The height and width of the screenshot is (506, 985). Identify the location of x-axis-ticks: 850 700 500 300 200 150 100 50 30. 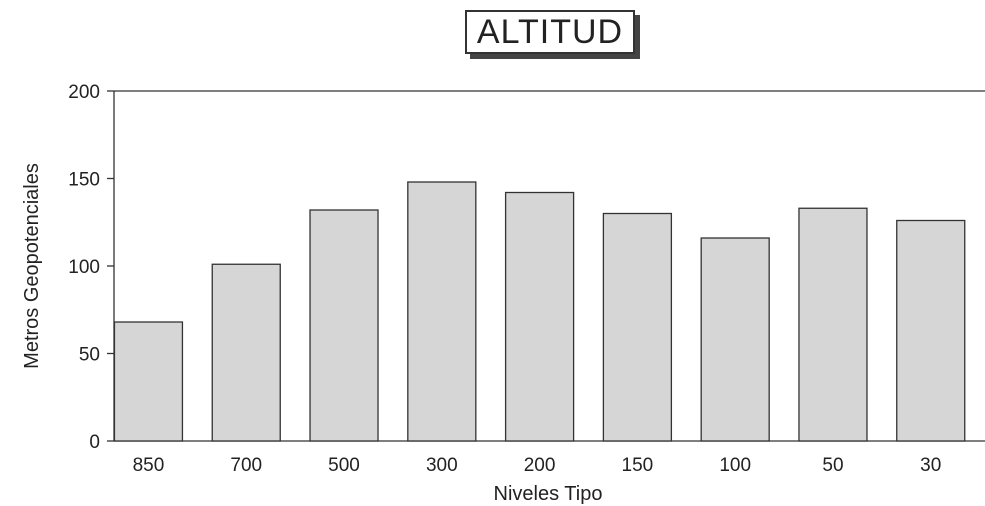
(537, 465).